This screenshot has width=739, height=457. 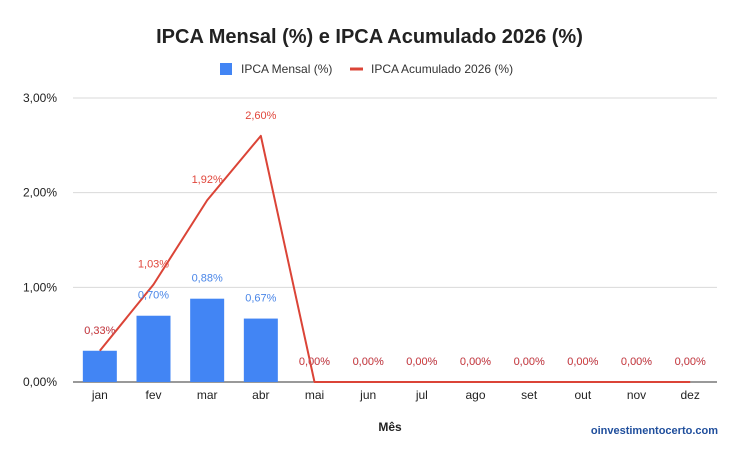 What do you see at coordinates (99, 395) in the screenshot?
I see `x-tick-label: jan` at bounding box center [99, 395].